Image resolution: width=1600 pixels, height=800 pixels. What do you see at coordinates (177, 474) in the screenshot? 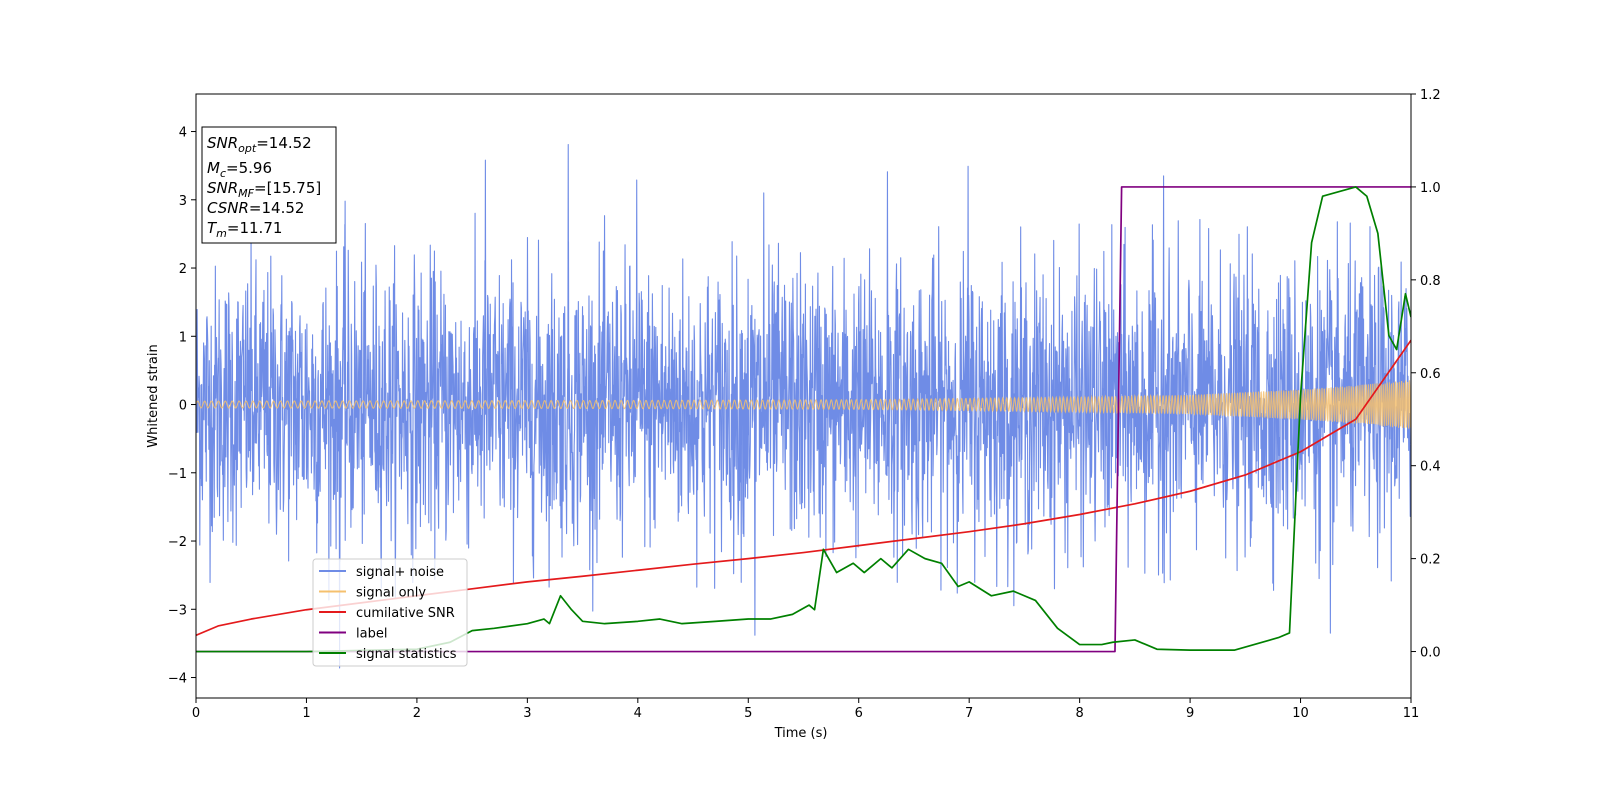
I see `y-left-tick-label: −1` at bounding box center [177, 474].